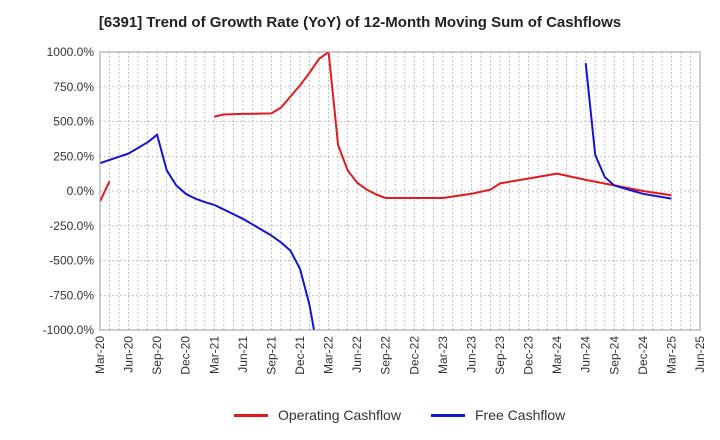  What do you see at coordinates (71, 295) in the screenshot?
I see `y-tick-label: -750.0%` at bounding box center [71, 295].